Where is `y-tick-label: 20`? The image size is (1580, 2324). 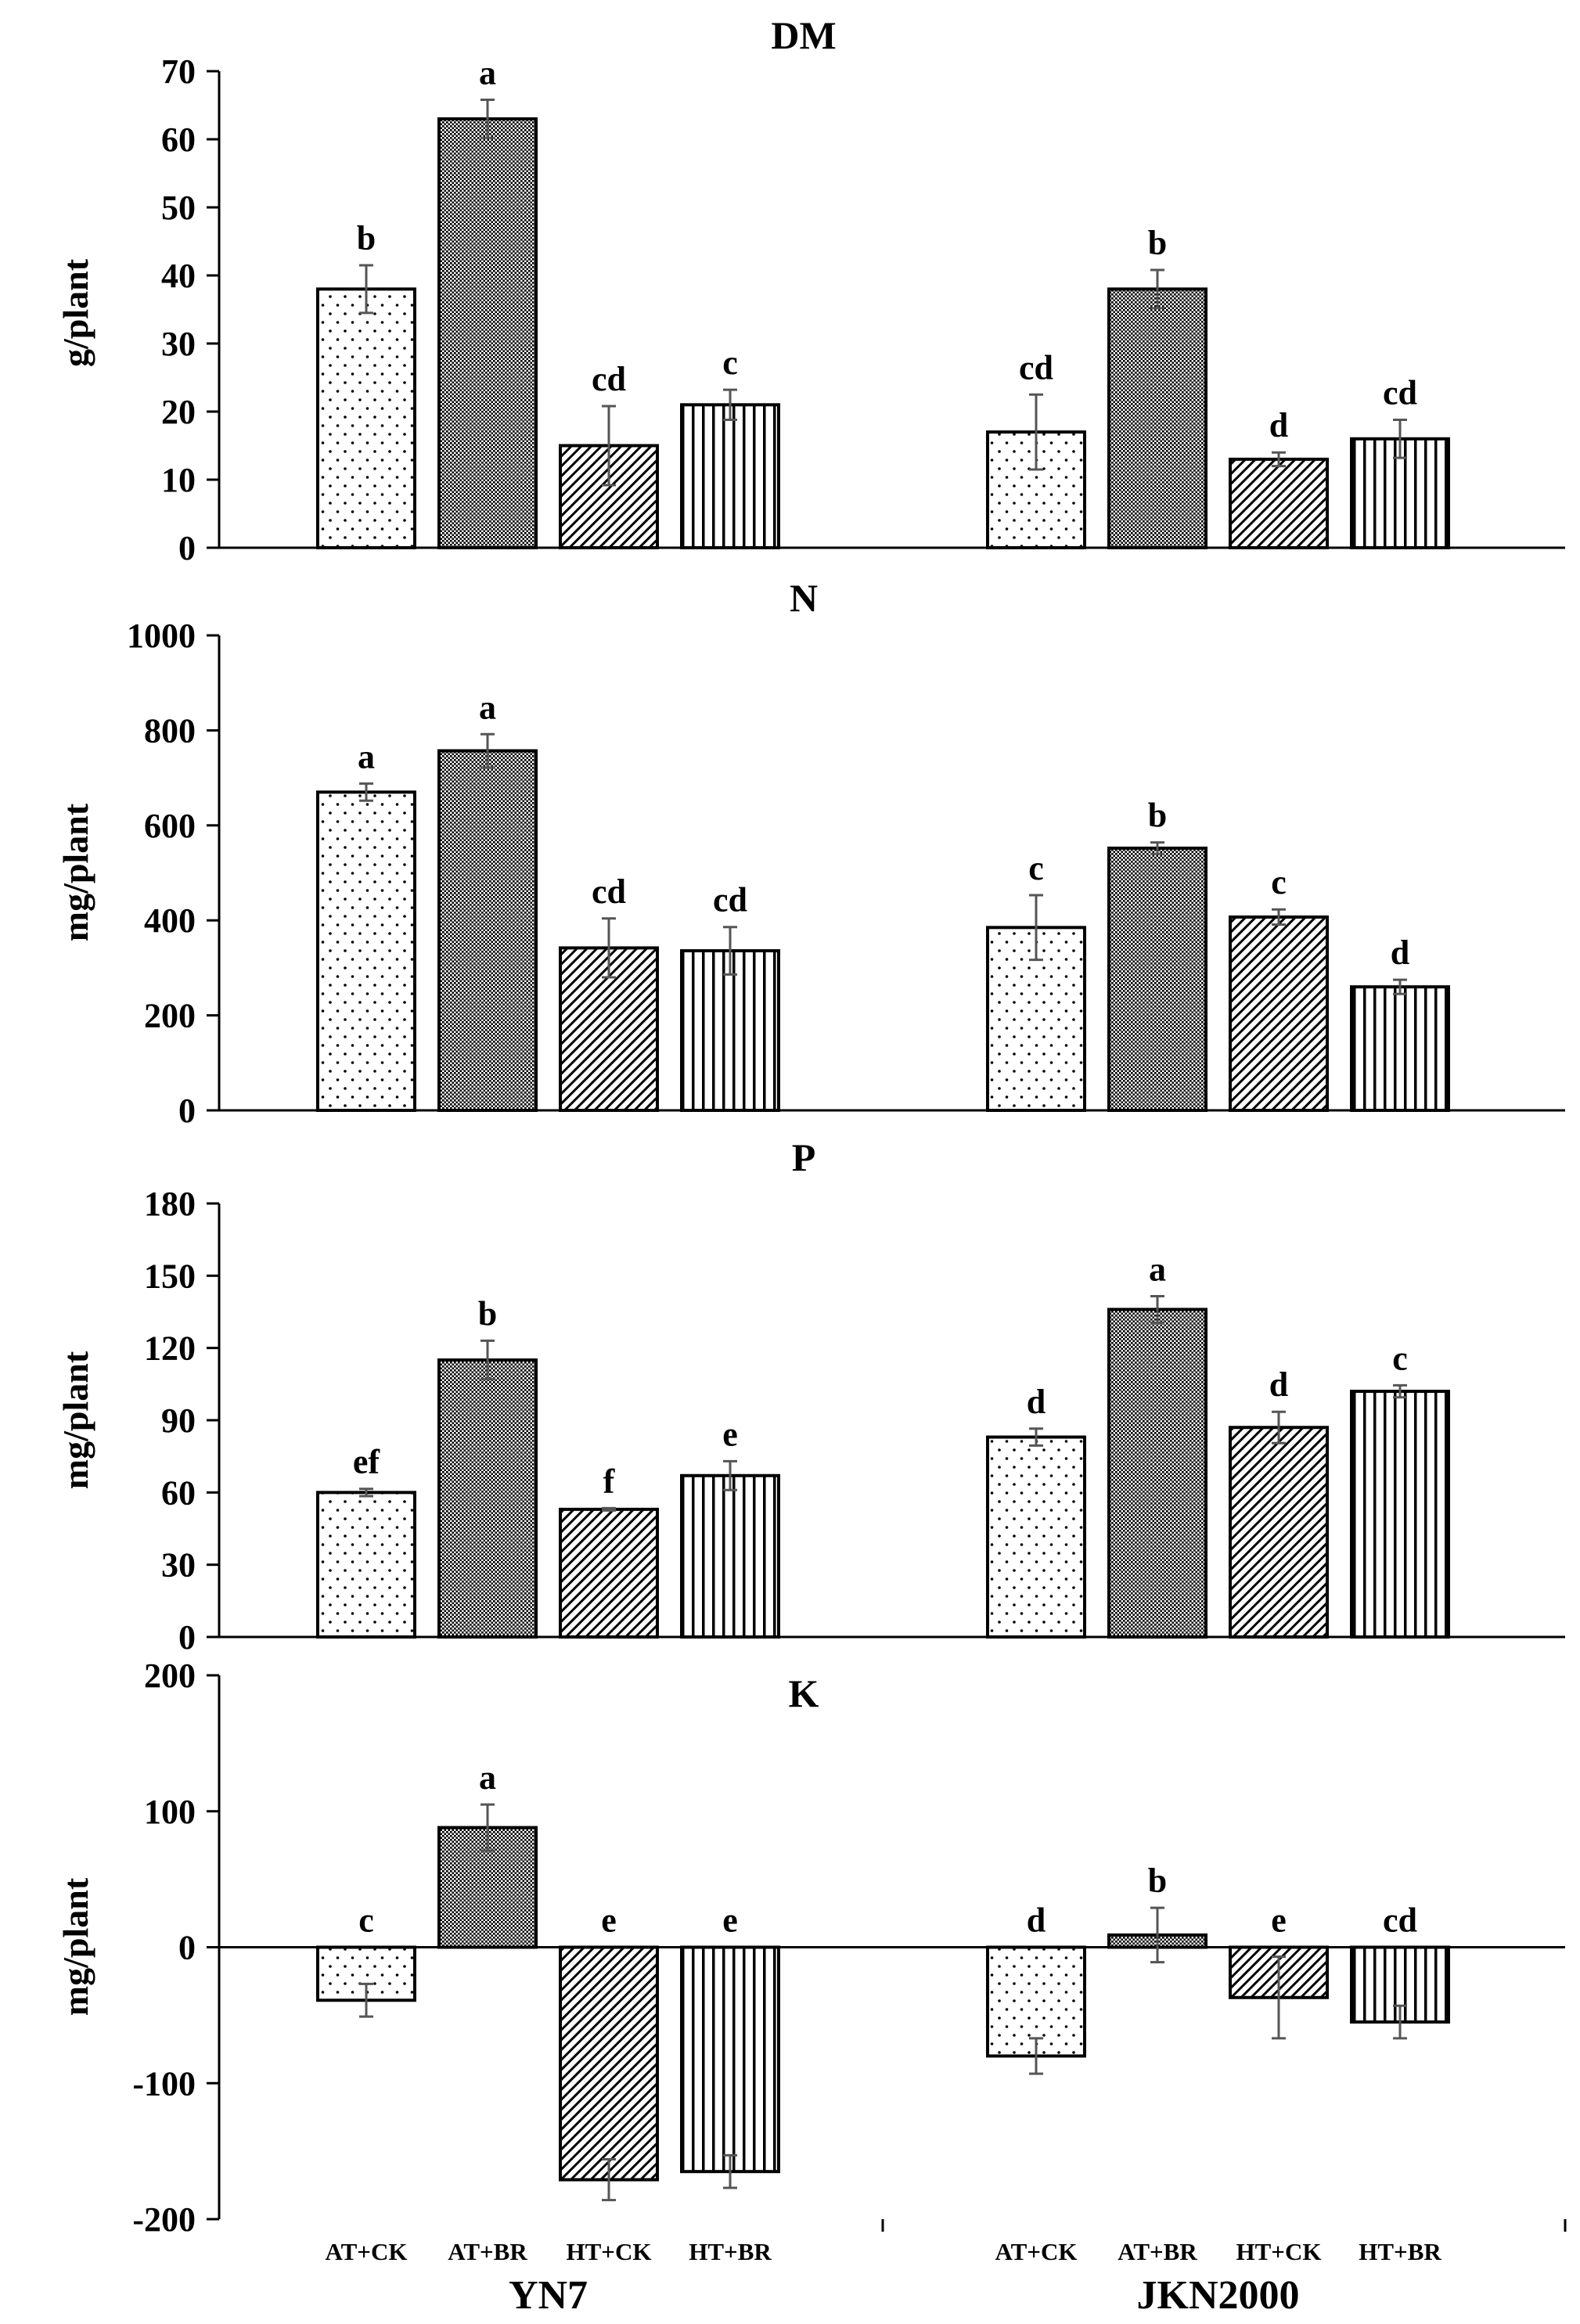
y-tick-label: 20 is located at coordinates (178, 412).